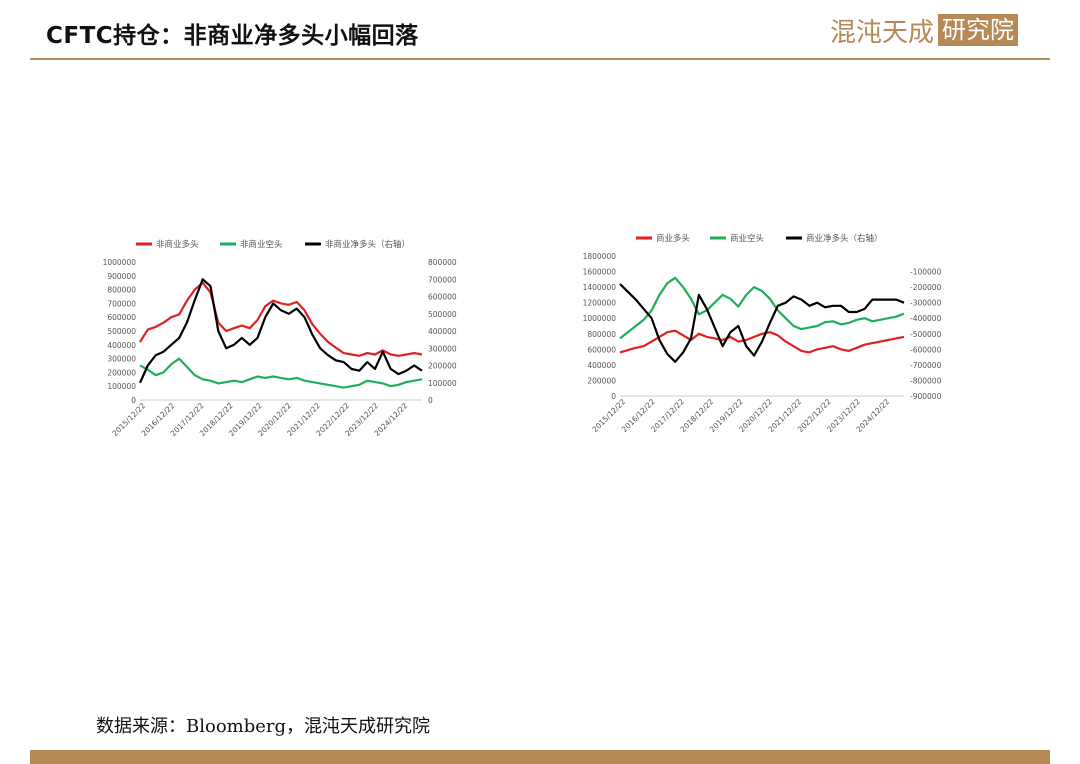  Describe the element at coordinates (442, 279) in the screenshot. I see `right-tick-label: 700000` at that location.